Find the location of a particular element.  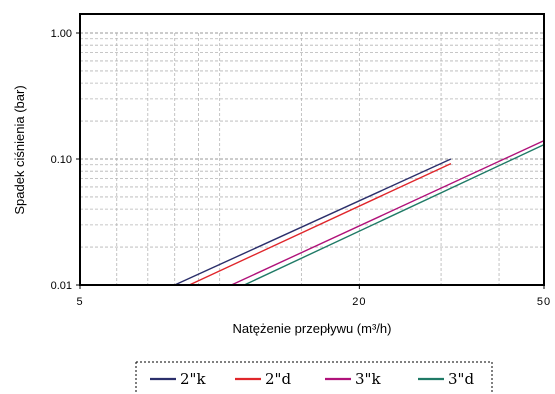

y-axis: 0.01 0.10 1.00 is located at coordinates (65, 160).